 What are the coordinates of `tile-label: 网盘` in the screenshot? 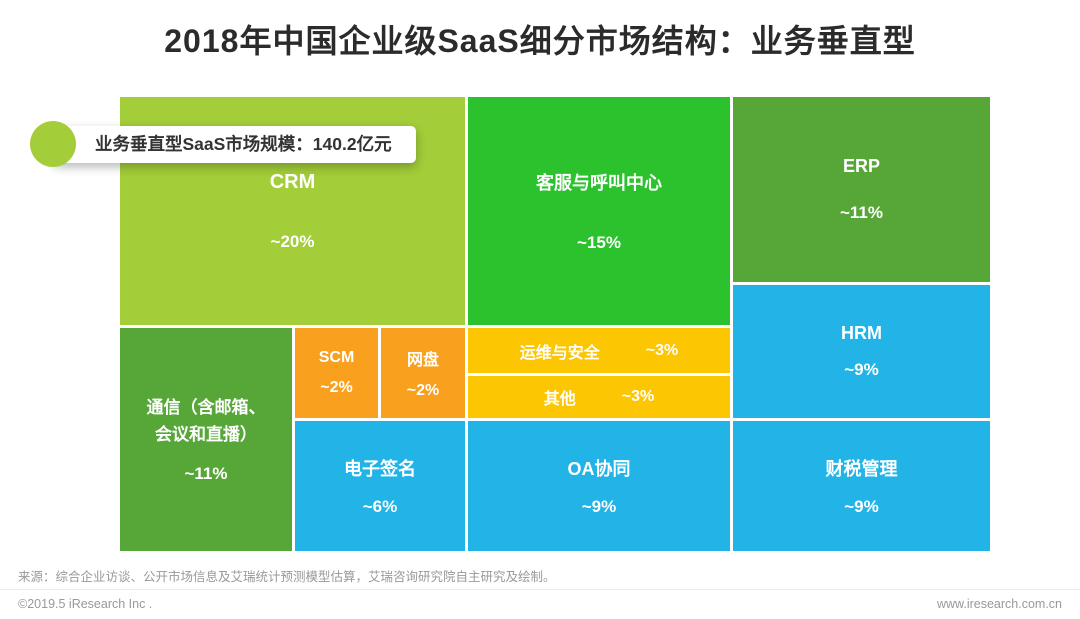 It's located at (422, 360).